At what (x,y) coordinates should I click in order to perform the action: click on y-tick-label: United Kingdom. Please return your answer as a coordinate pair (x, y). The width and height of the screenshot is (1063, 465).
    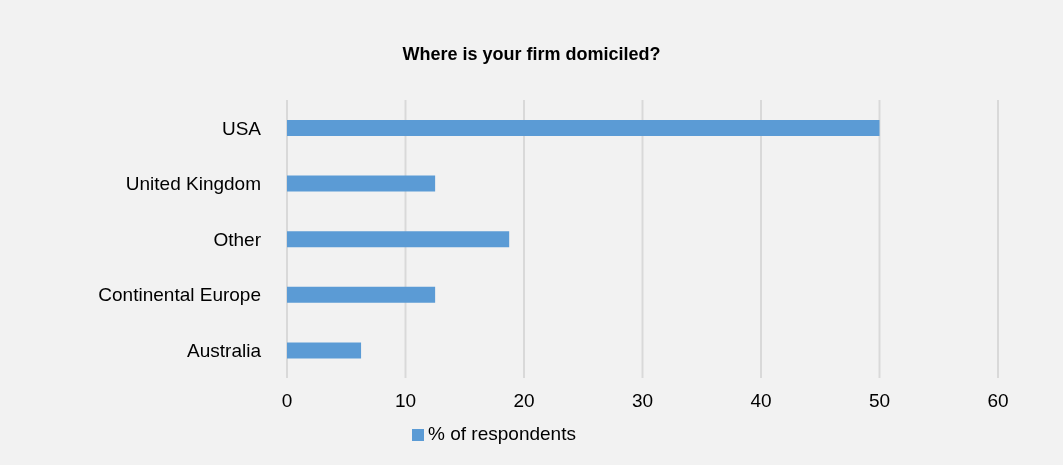
    Looking at the image, I should click on (193, 184).